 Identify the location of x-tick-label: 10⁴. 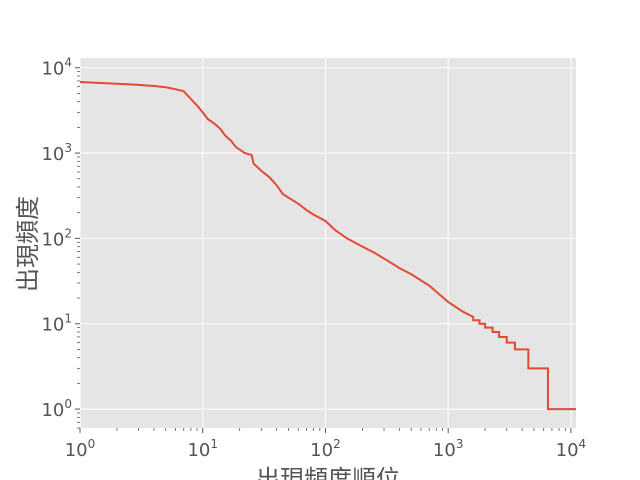
(571, 449).